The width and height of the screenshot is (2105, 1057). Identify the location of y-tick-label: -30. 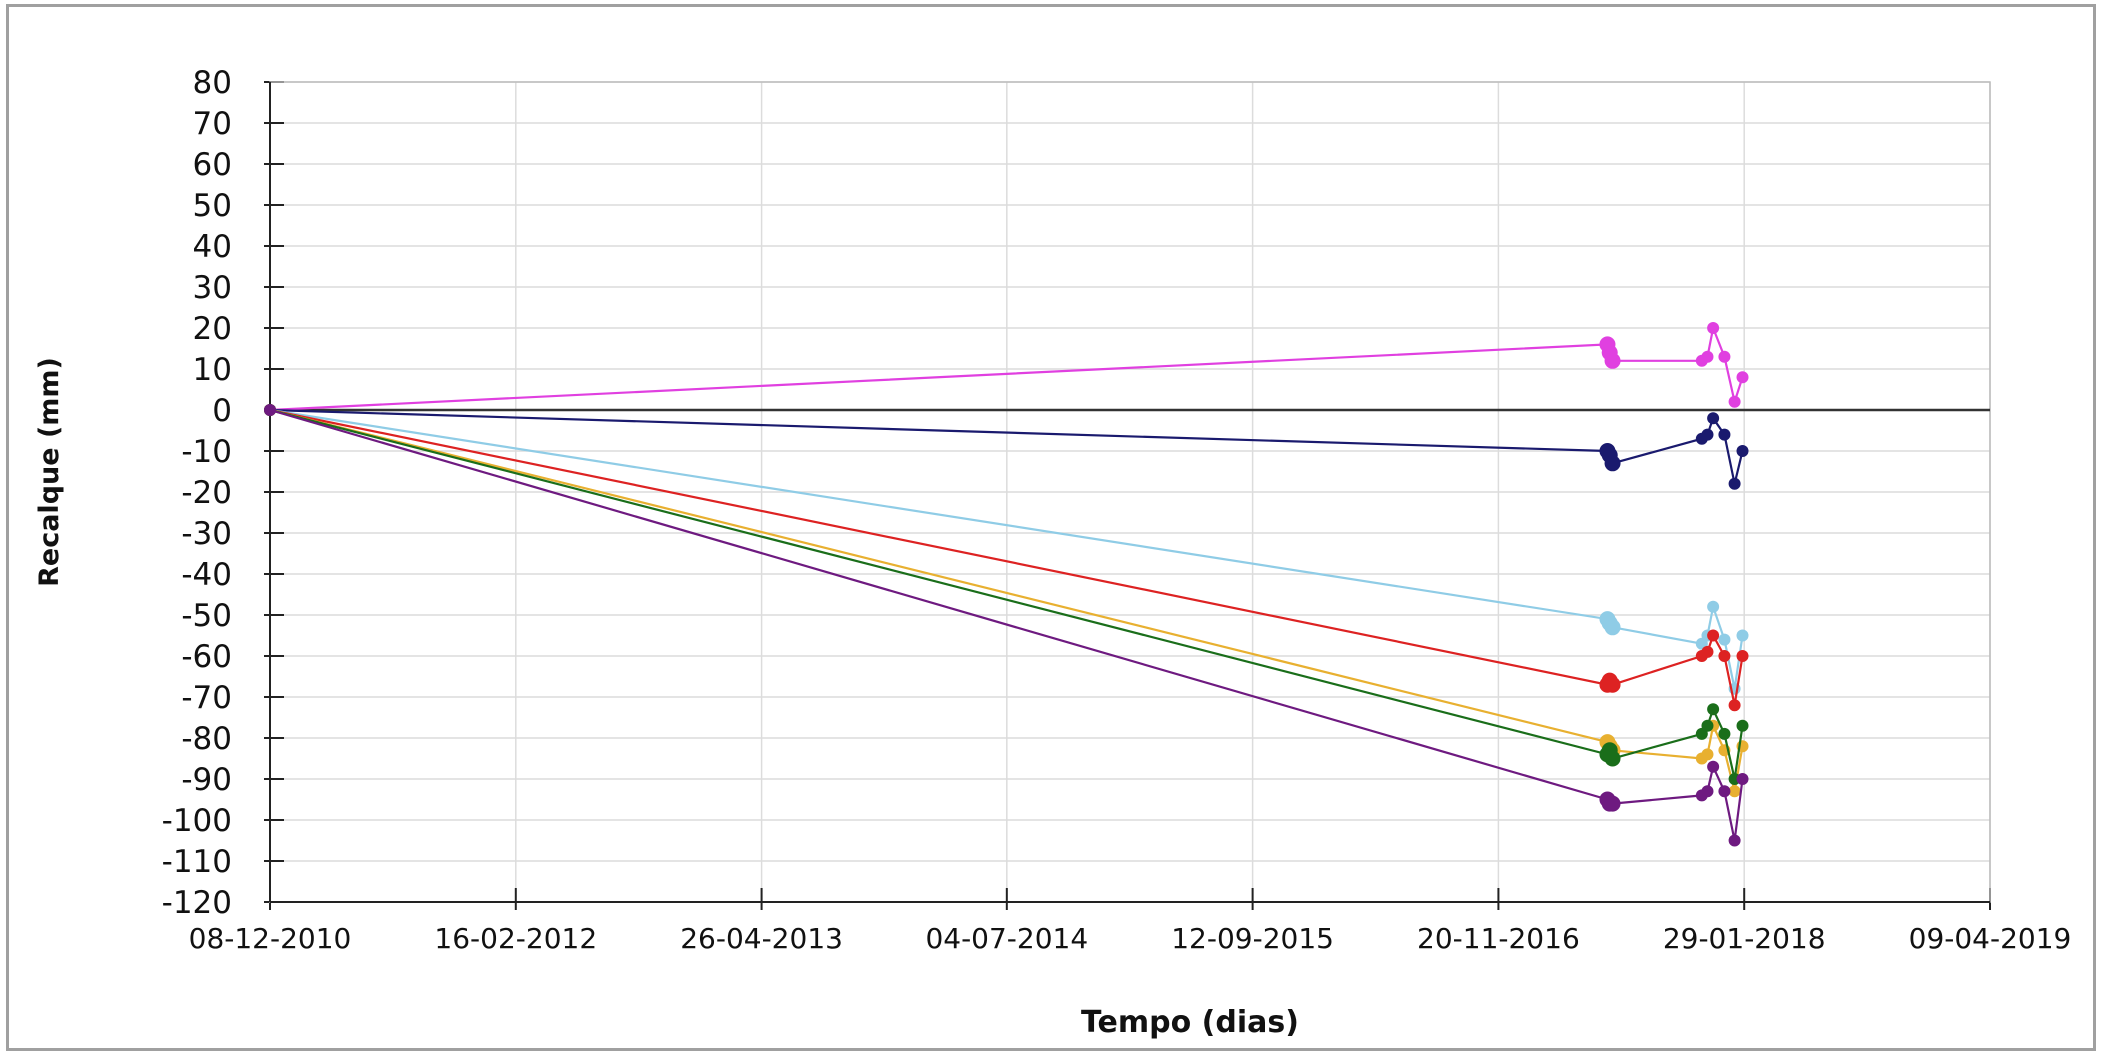
(206, 534).